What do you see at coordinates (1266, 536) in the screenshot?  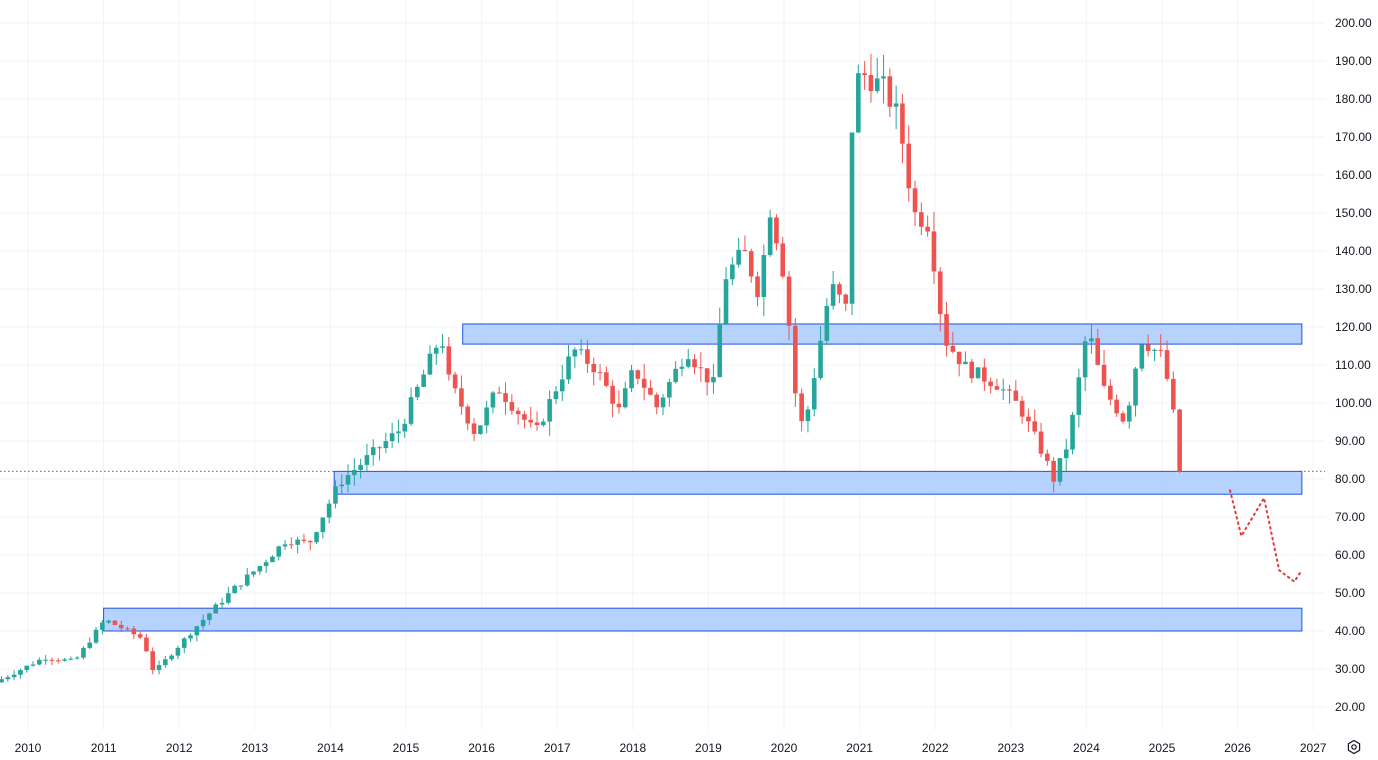 I see `projection-path` at bounding box center [1266, 536].